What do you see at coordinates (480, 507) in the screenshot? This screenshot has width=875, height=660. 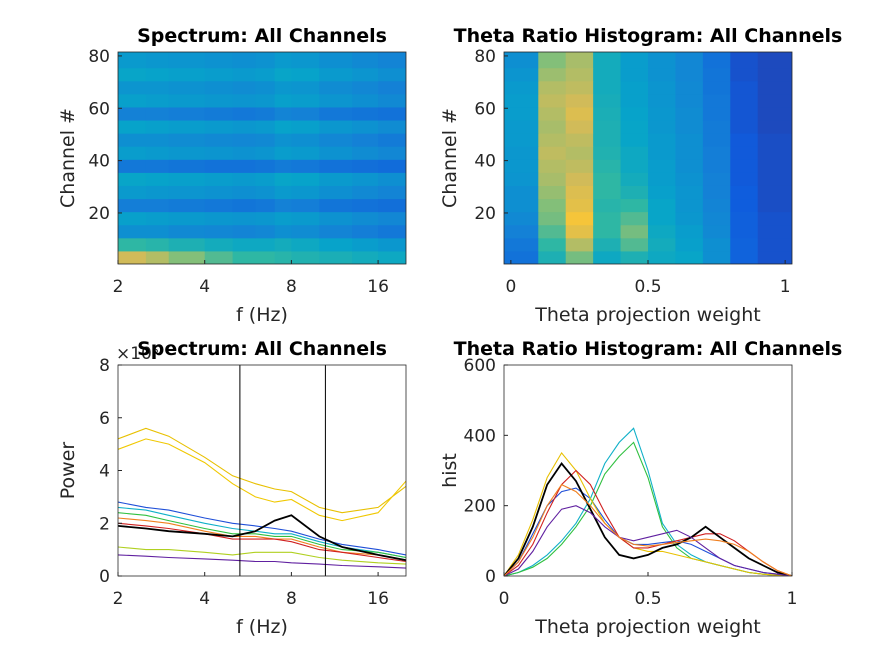 I see `y-tick-label: 200` at bounding box center [480, 507].